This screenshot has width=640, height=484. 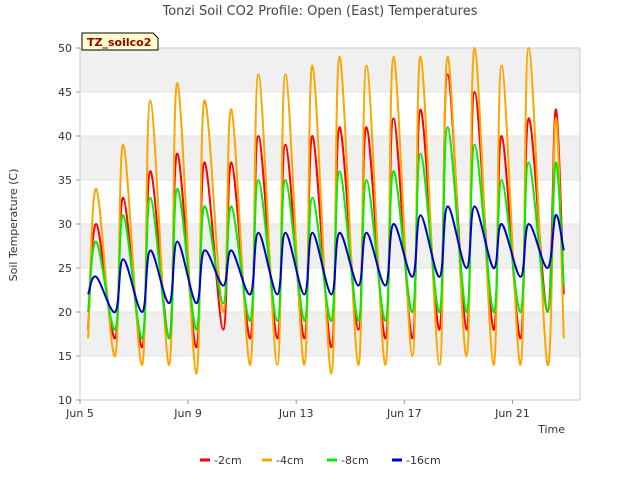 I want to click on y-tick-label: 45, so click(x=65, y=92).